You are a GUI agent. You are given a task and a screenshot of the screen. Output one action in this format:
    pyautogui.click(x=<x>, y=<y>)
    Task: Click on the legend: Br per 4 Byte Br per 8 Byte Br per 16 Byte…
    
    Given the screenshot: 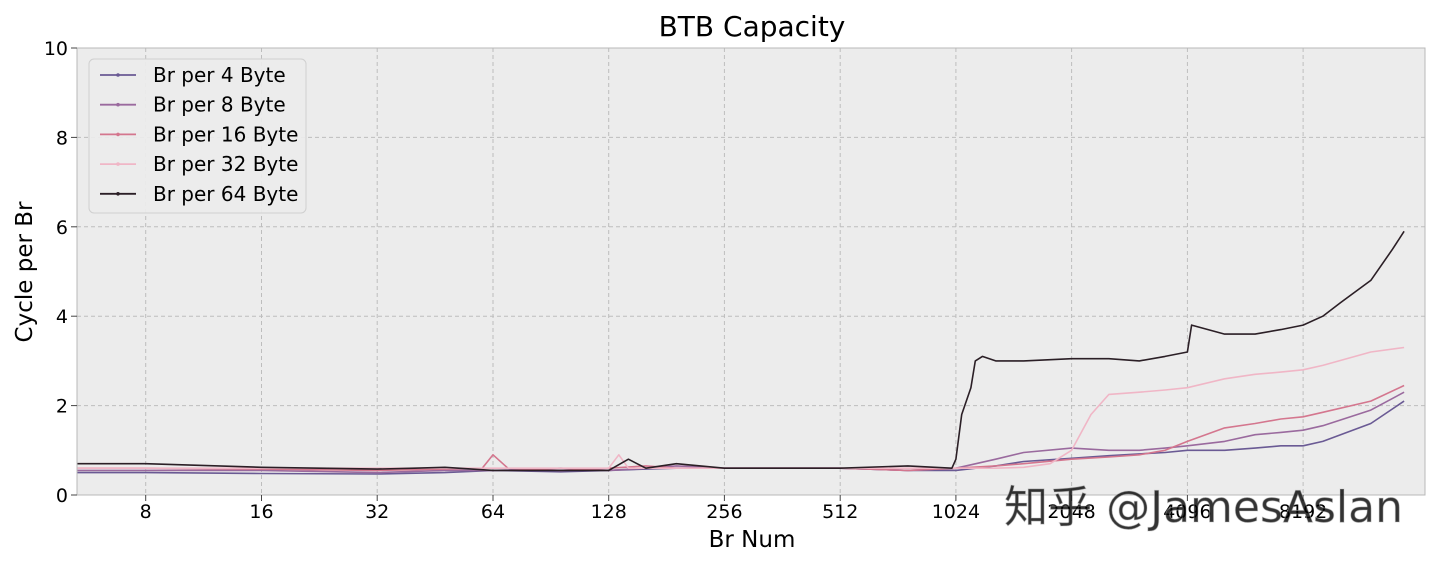 What is the action you would take?
    pyautogui.click(x=197, y=136)
    